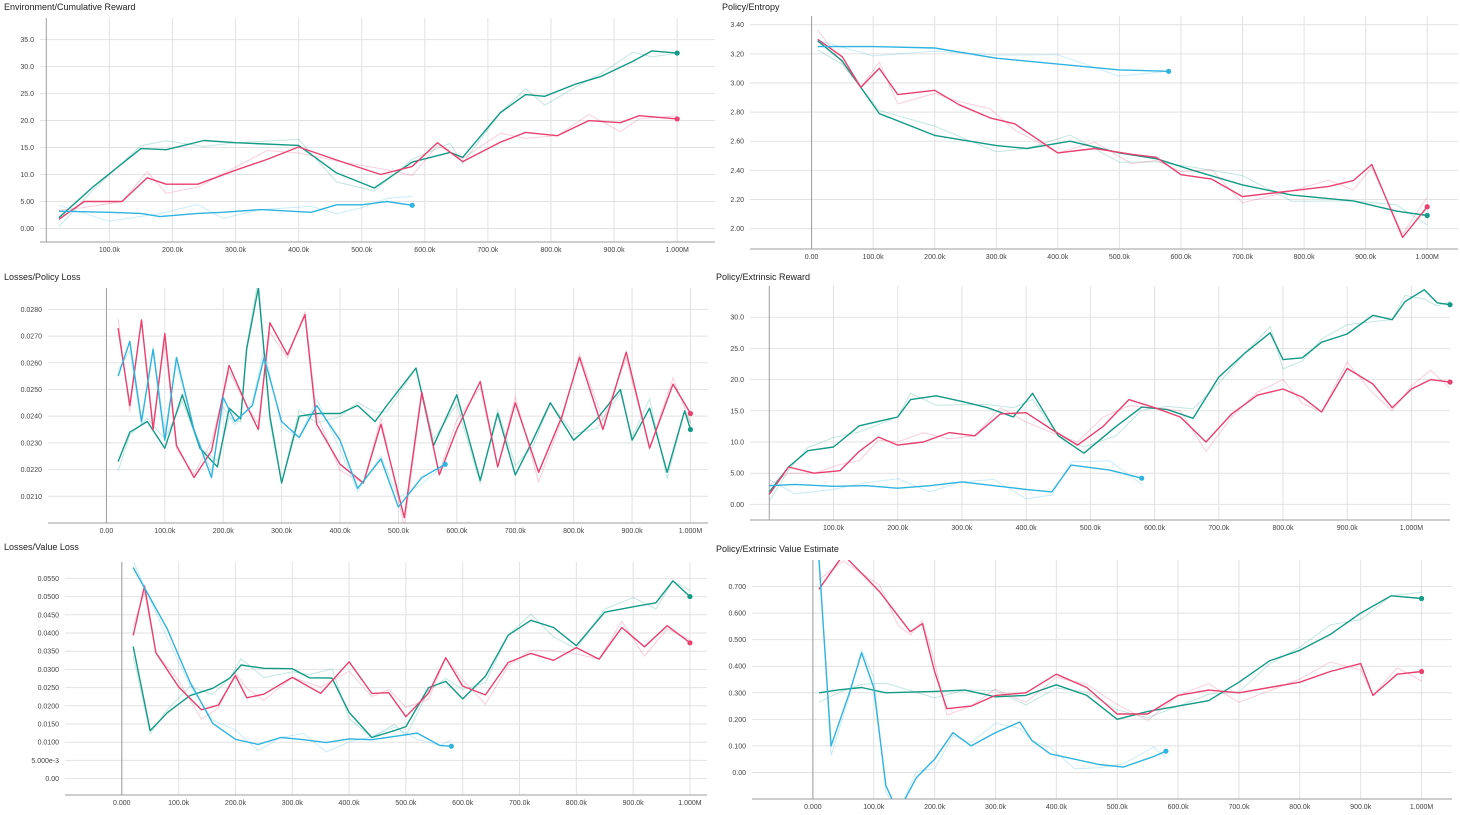 The height and width of the screenshot is (815, 1460). Describe the element at coordinates (49, 688) in the screenshot. I see `y-tick-label: 0.0250` at that location.